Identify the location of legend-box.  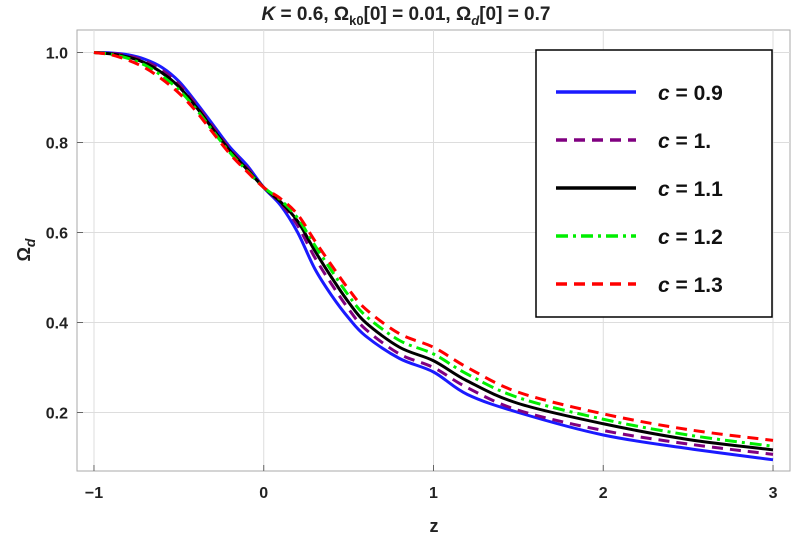
(654, 183).